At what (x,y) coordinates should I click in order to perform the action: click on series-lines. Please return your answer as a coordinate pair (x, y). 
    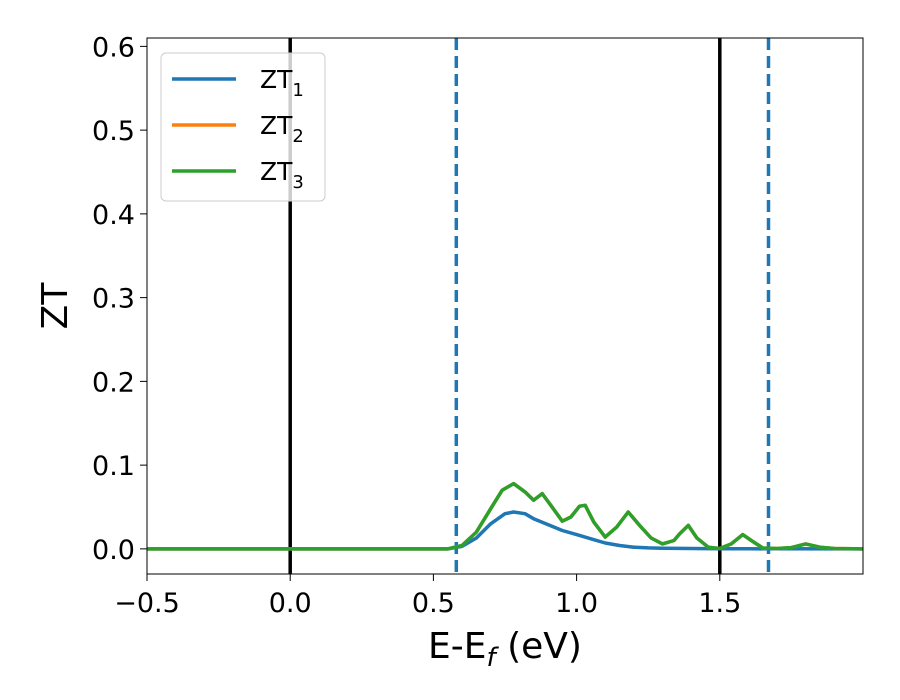
    Looking at the image, I should click on (505, 516).